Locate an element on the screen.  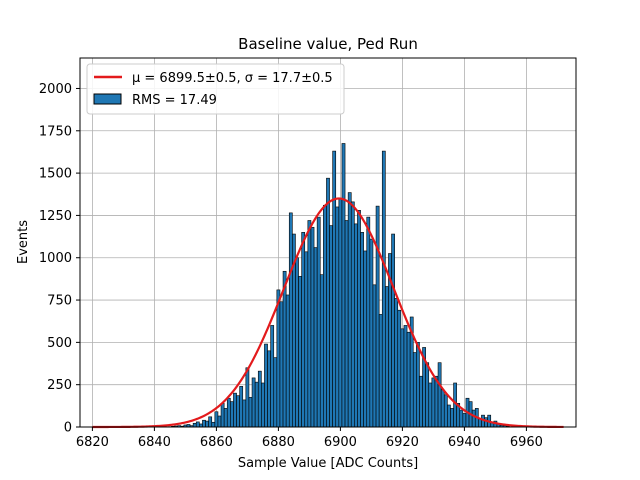
x-axis-label: Sample Value [ADC Counts] is located at coordinates (328, 463).